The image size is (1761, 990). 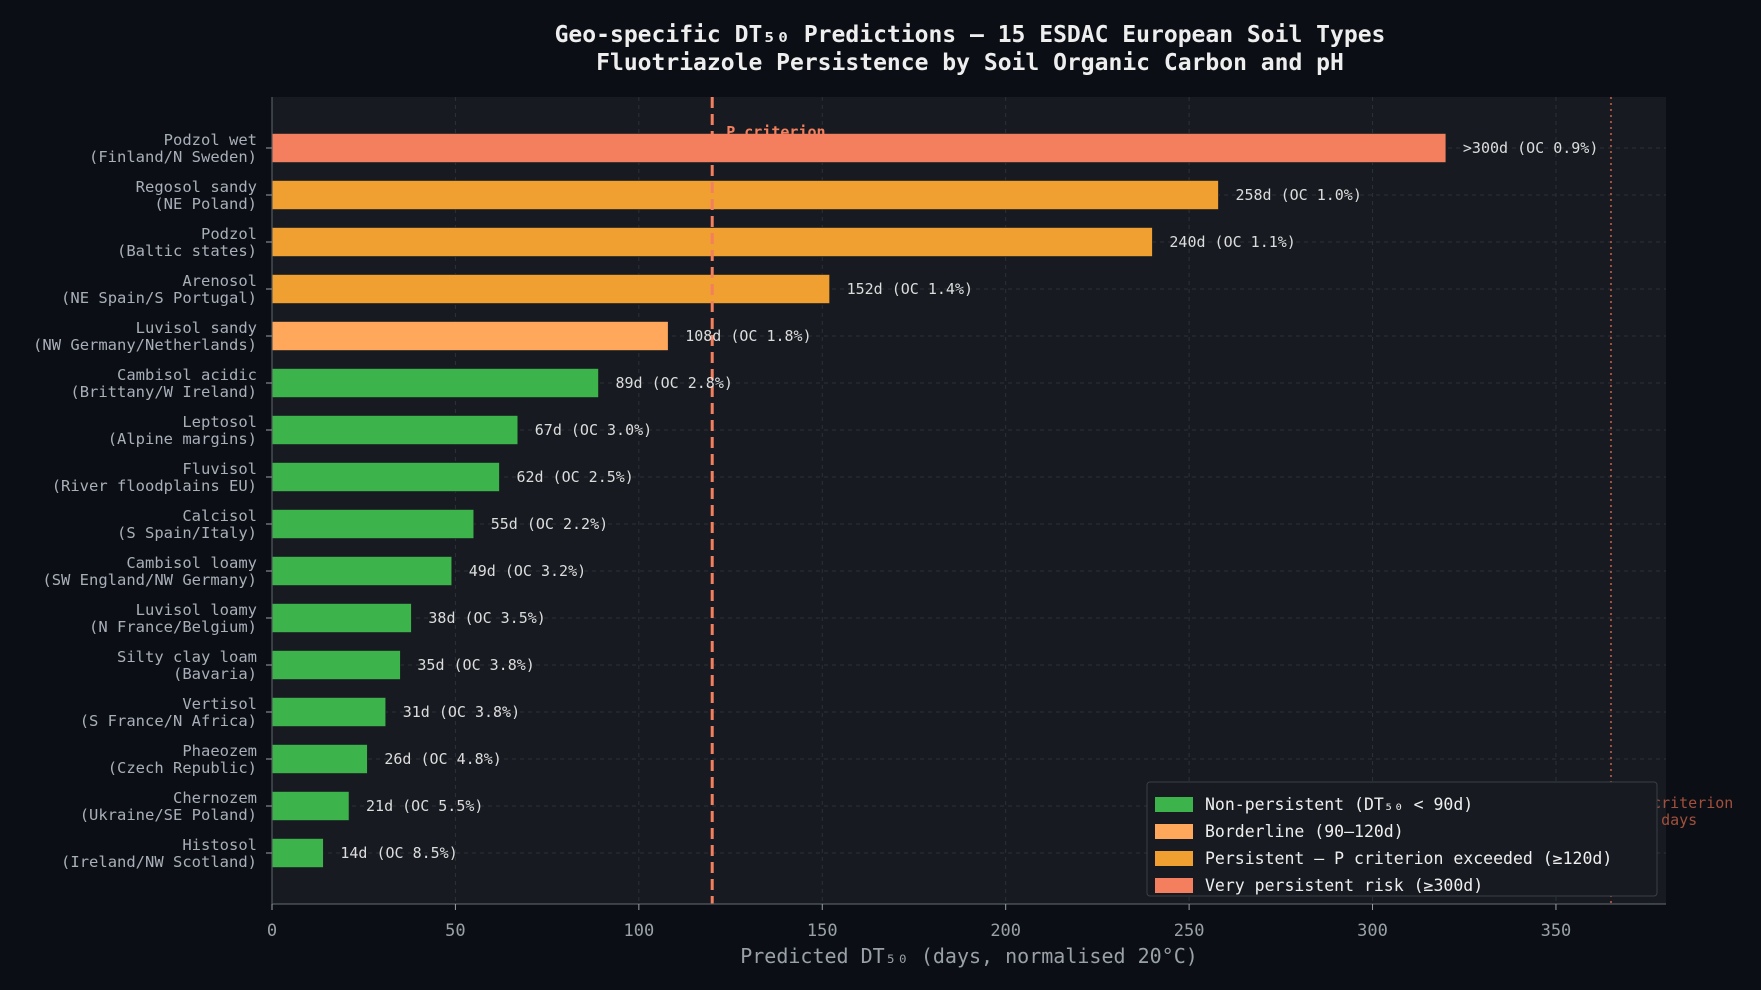 I want to click on x-tick-label: 250, so click(x=1189, y=931).